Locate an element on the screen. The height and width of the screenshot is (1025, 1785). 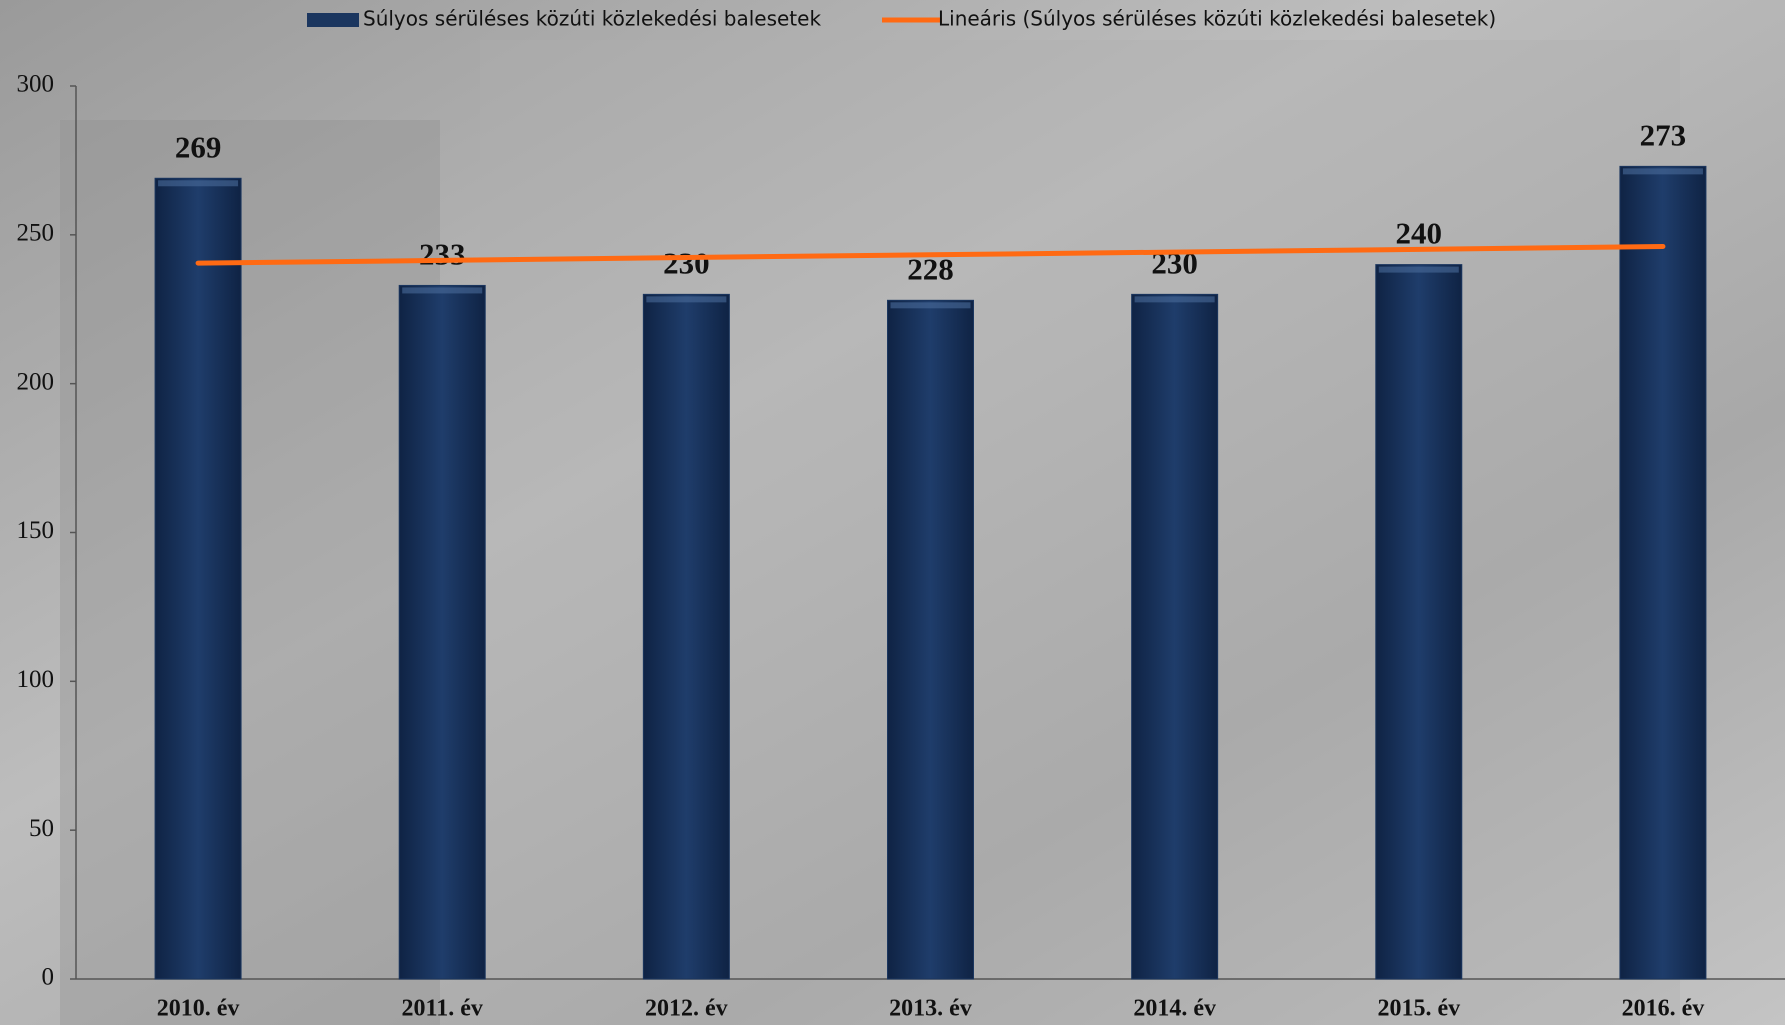
data-label: 273 is located at coordinates (1663, 134).